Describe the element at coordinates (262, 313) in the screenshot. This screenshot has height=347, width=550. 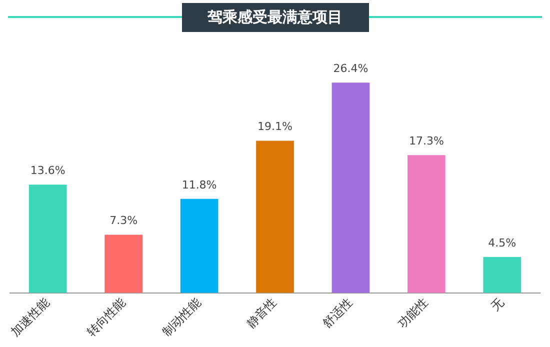
I see `x-tick-label: 静音性` at that location.